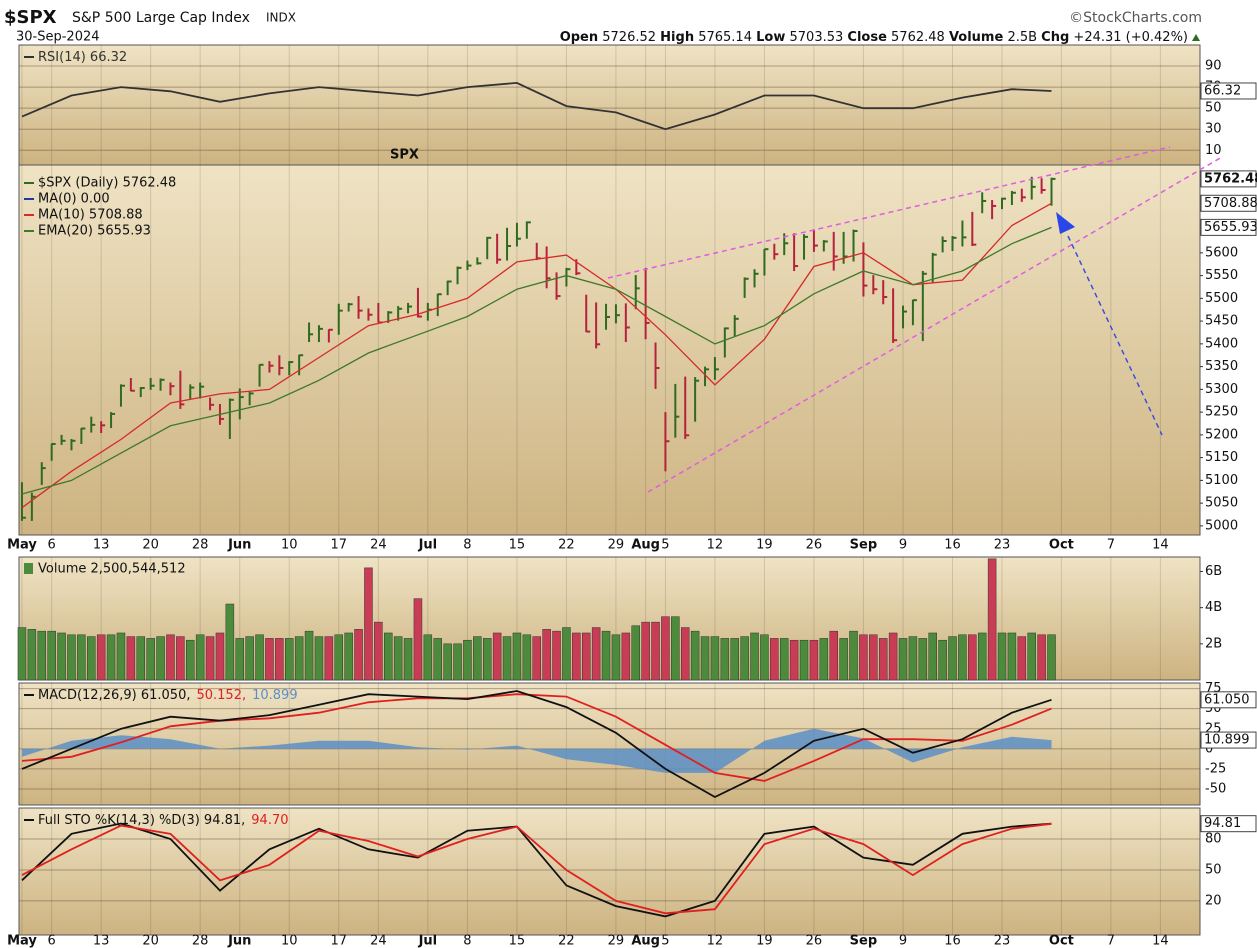 The width and height of the screenshot is (1257, 948). What do you see at coordinates (1221, 366) in the screenshot?
I see `y-tick-label: 5350` at bounding box center [1221, 366].